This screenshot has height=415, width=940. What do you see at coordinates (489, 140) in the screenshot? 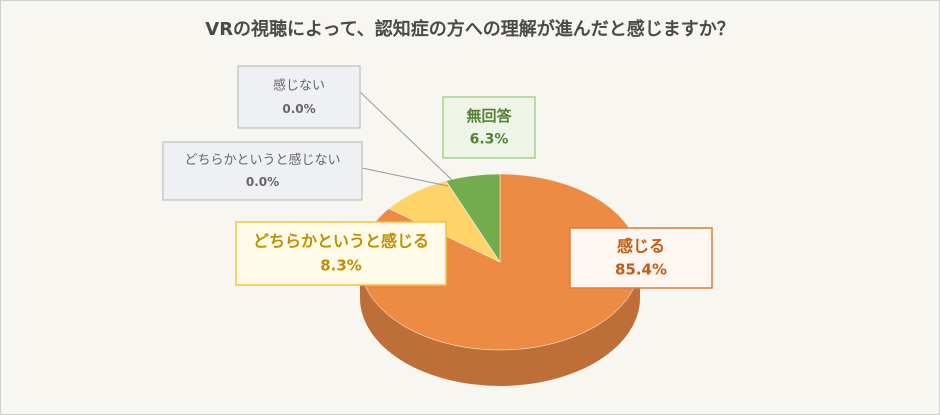
I see `slice-value: 6.3%` at bounding box center [489, 140].